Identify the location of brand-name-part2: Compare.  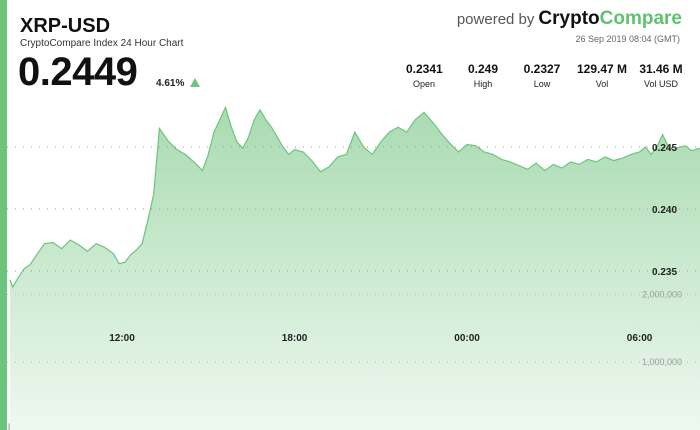
(640, 18).